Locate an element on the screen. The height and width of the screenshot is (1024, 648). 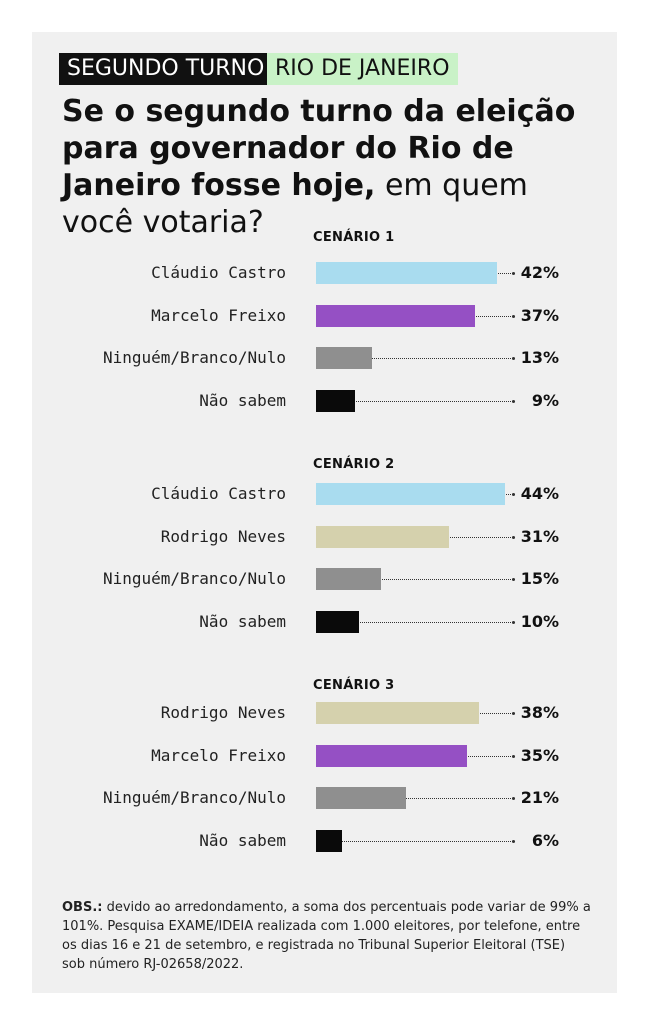
value-label: 44% is located at coordinates (539, 493).